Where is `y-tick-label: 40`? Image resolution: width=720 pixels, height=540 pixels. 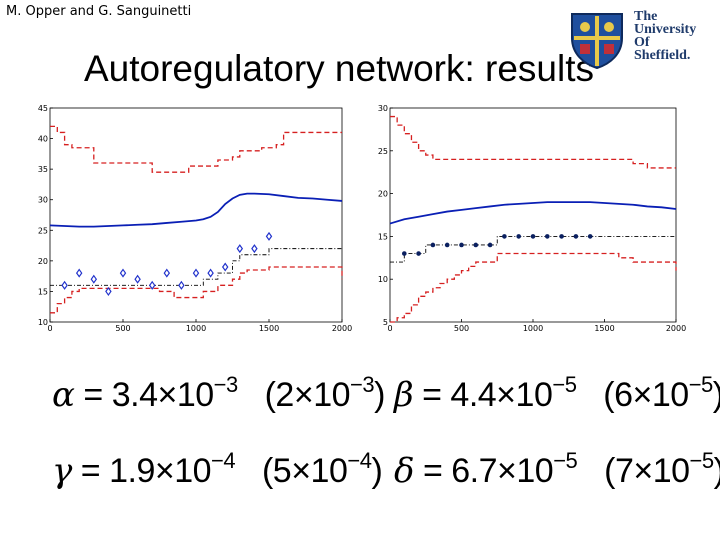
y-tick-label: 40 is located at coordinates (43, 139).